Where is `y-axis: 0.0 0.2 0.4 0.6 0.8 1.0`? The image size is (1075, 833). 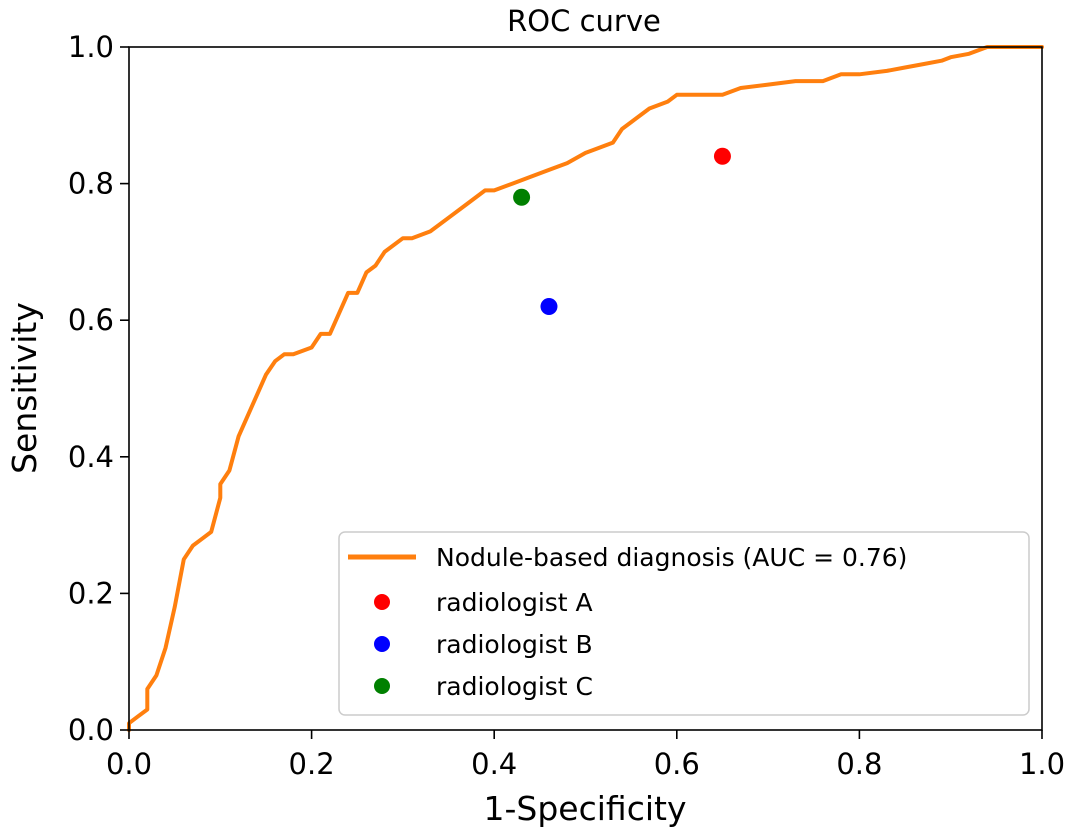
y-axis: 0.0 0.2 0.4 0.6 0.8 1.0 is located at coordinates (98, 388).